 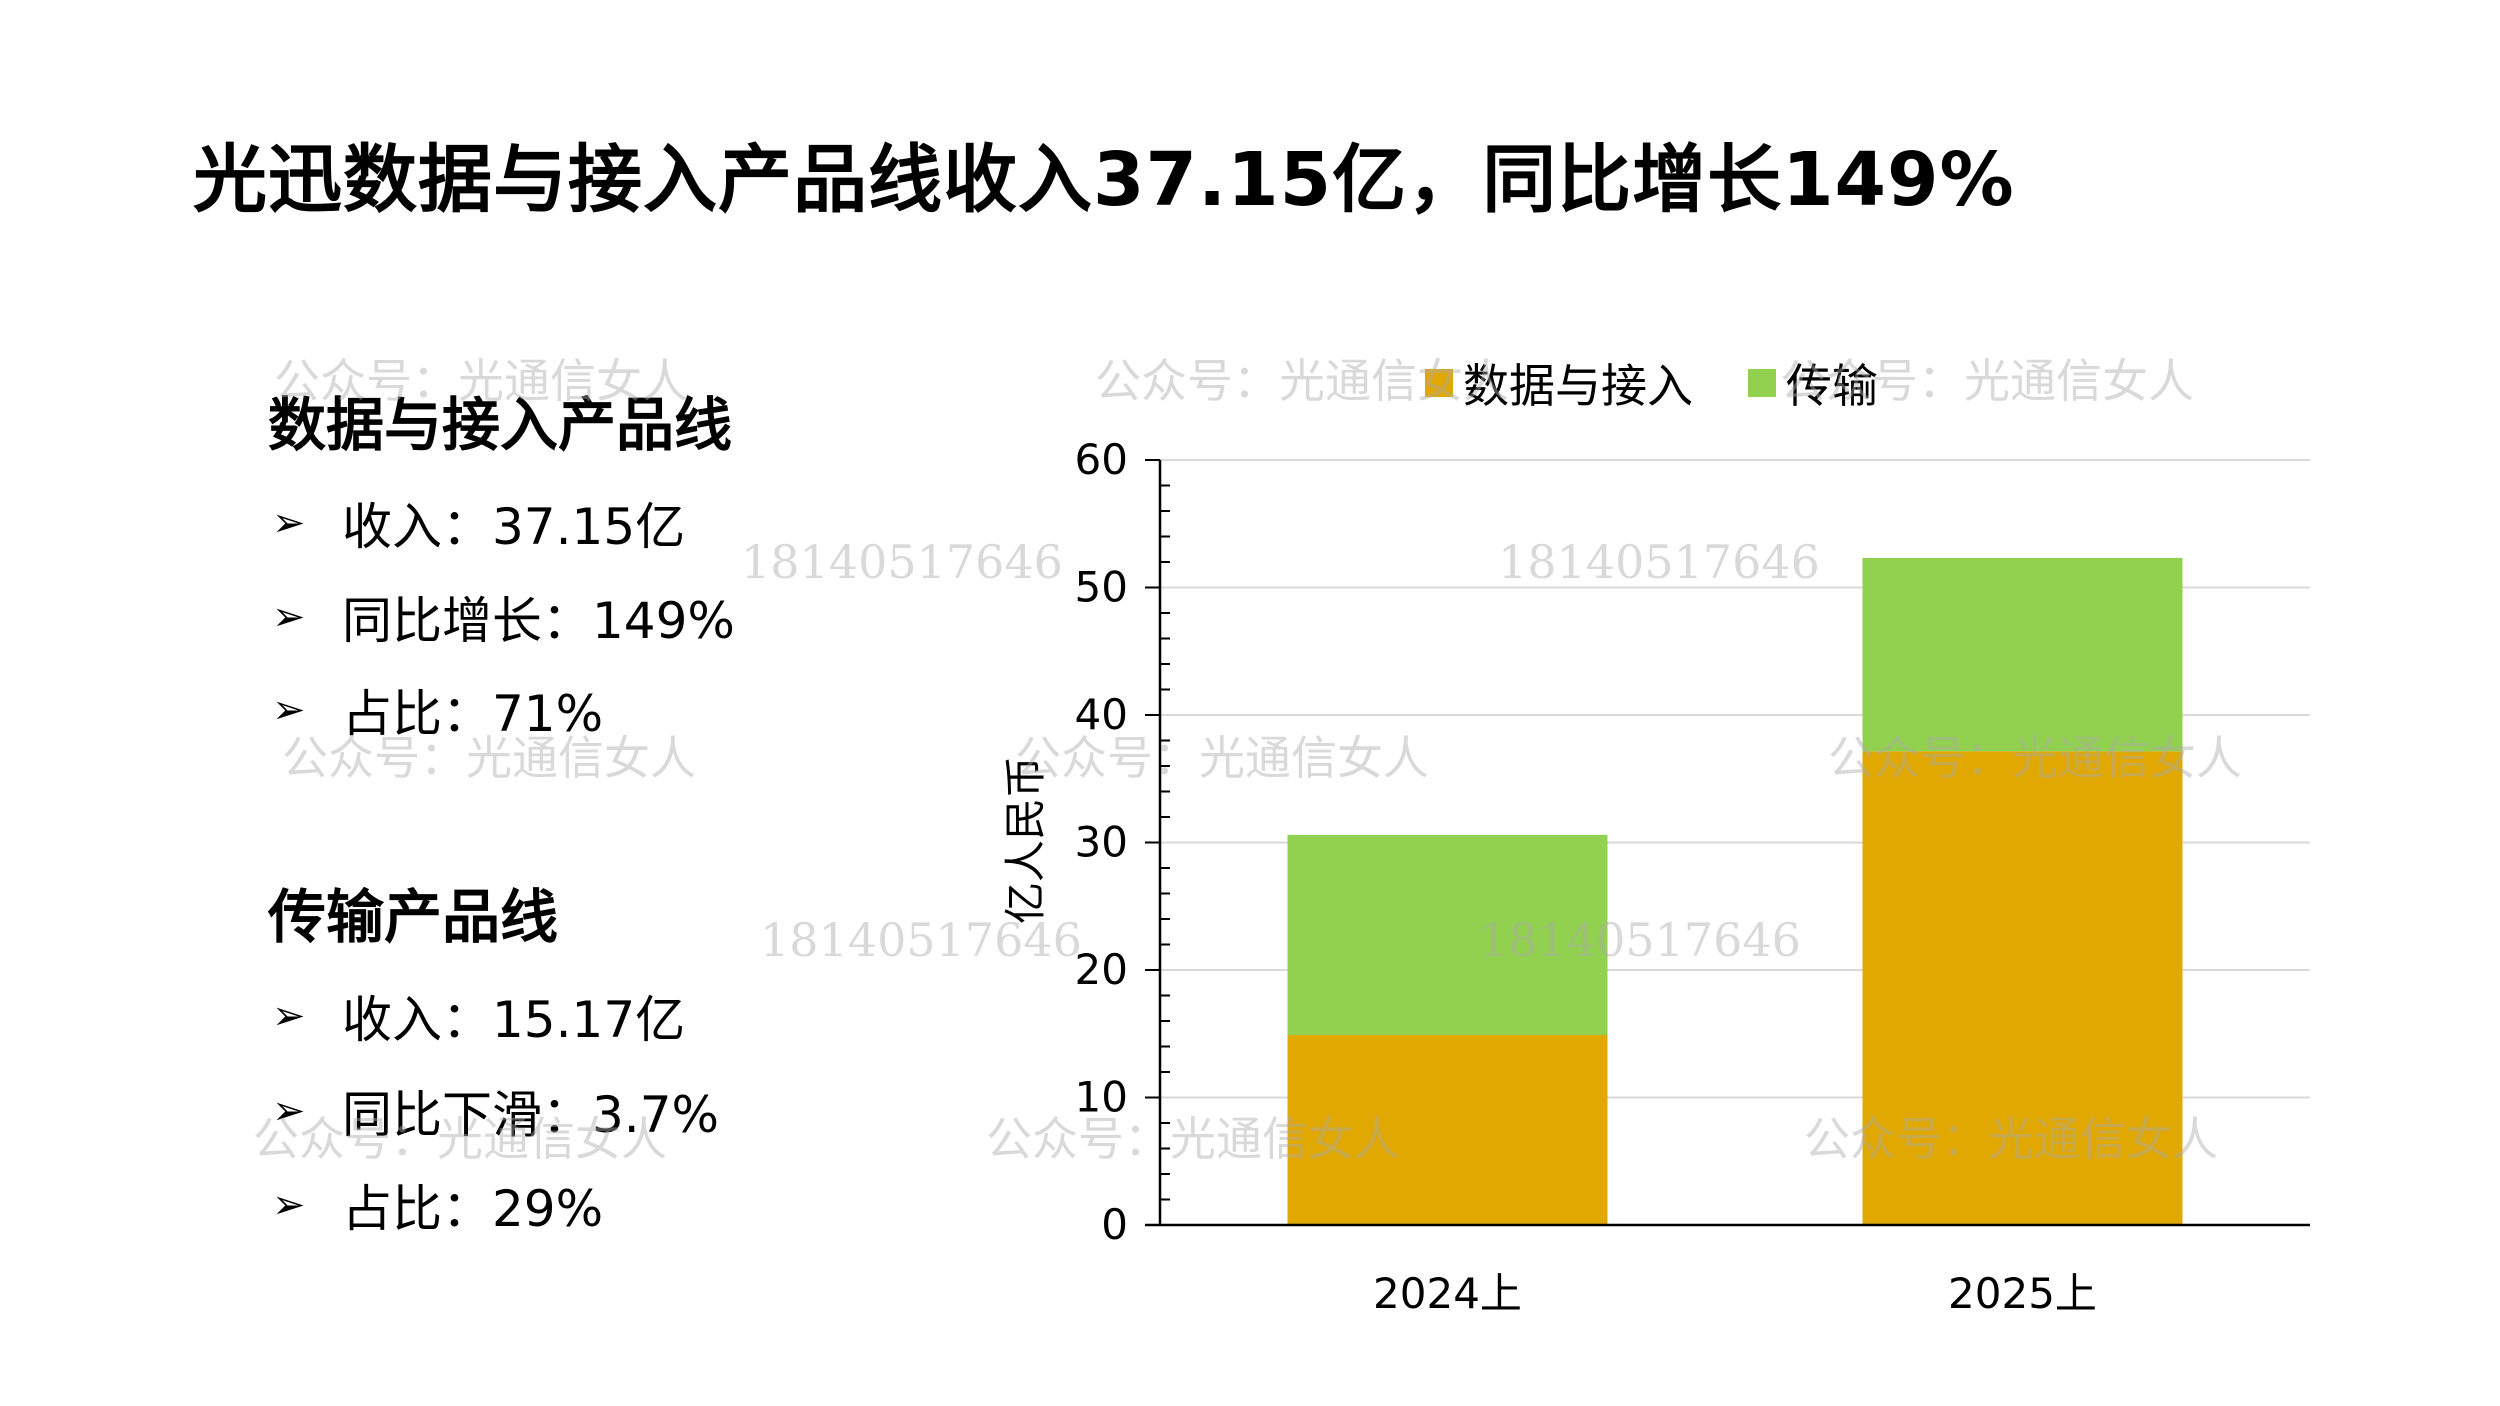 What do you see at coordinates (1578, 386) in the screenshot?
I see `legend-label: 数据与接入` at bounding box center [1578, 386].